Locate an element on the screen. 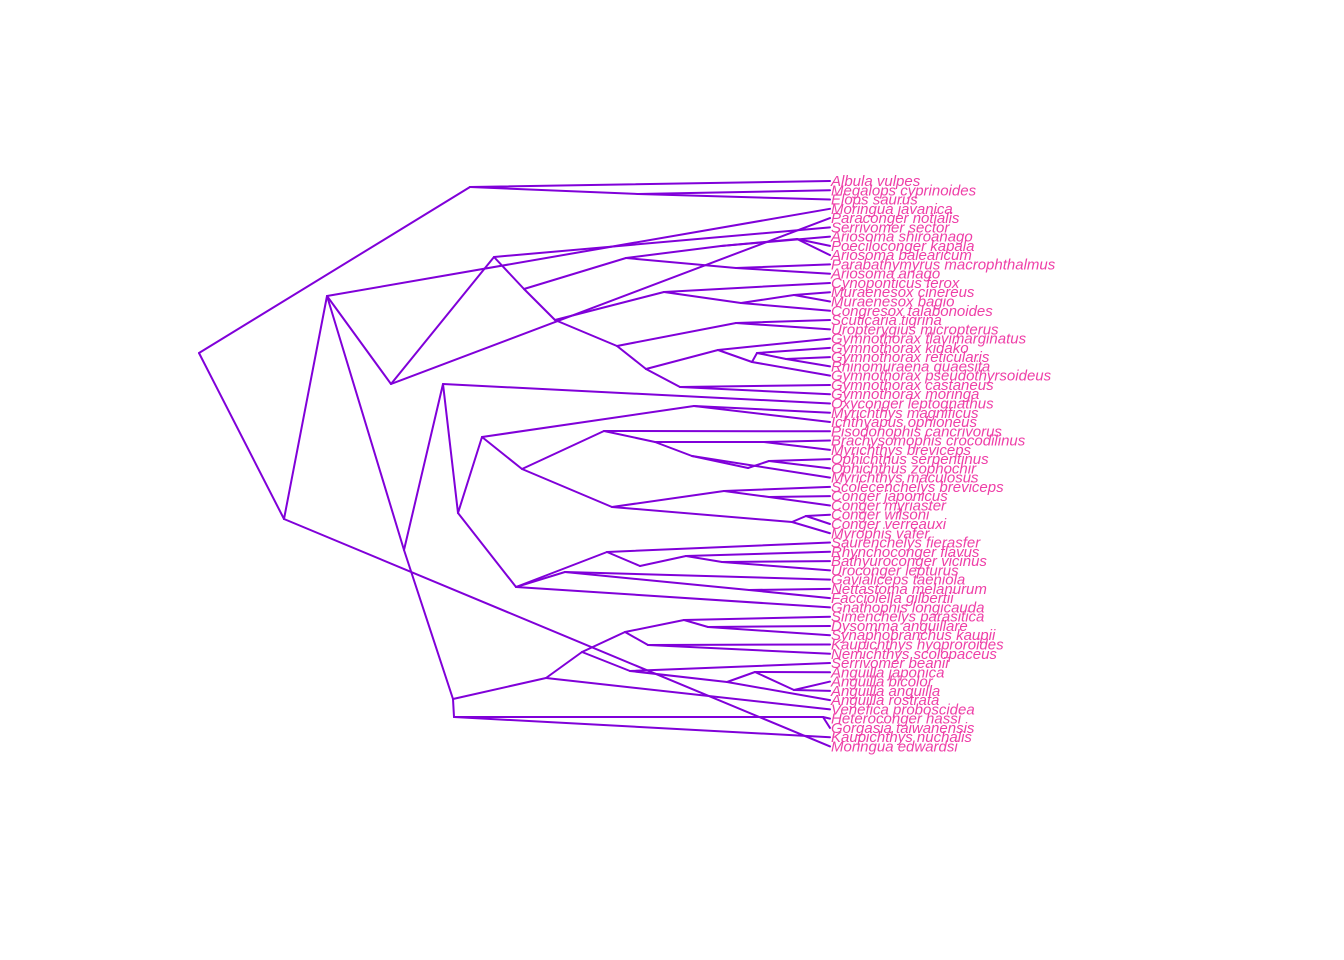 The width and height of the screenshot is (1344, 960). tip-label: Ichthyapus ophioneus is located at coordinates (904, 422).